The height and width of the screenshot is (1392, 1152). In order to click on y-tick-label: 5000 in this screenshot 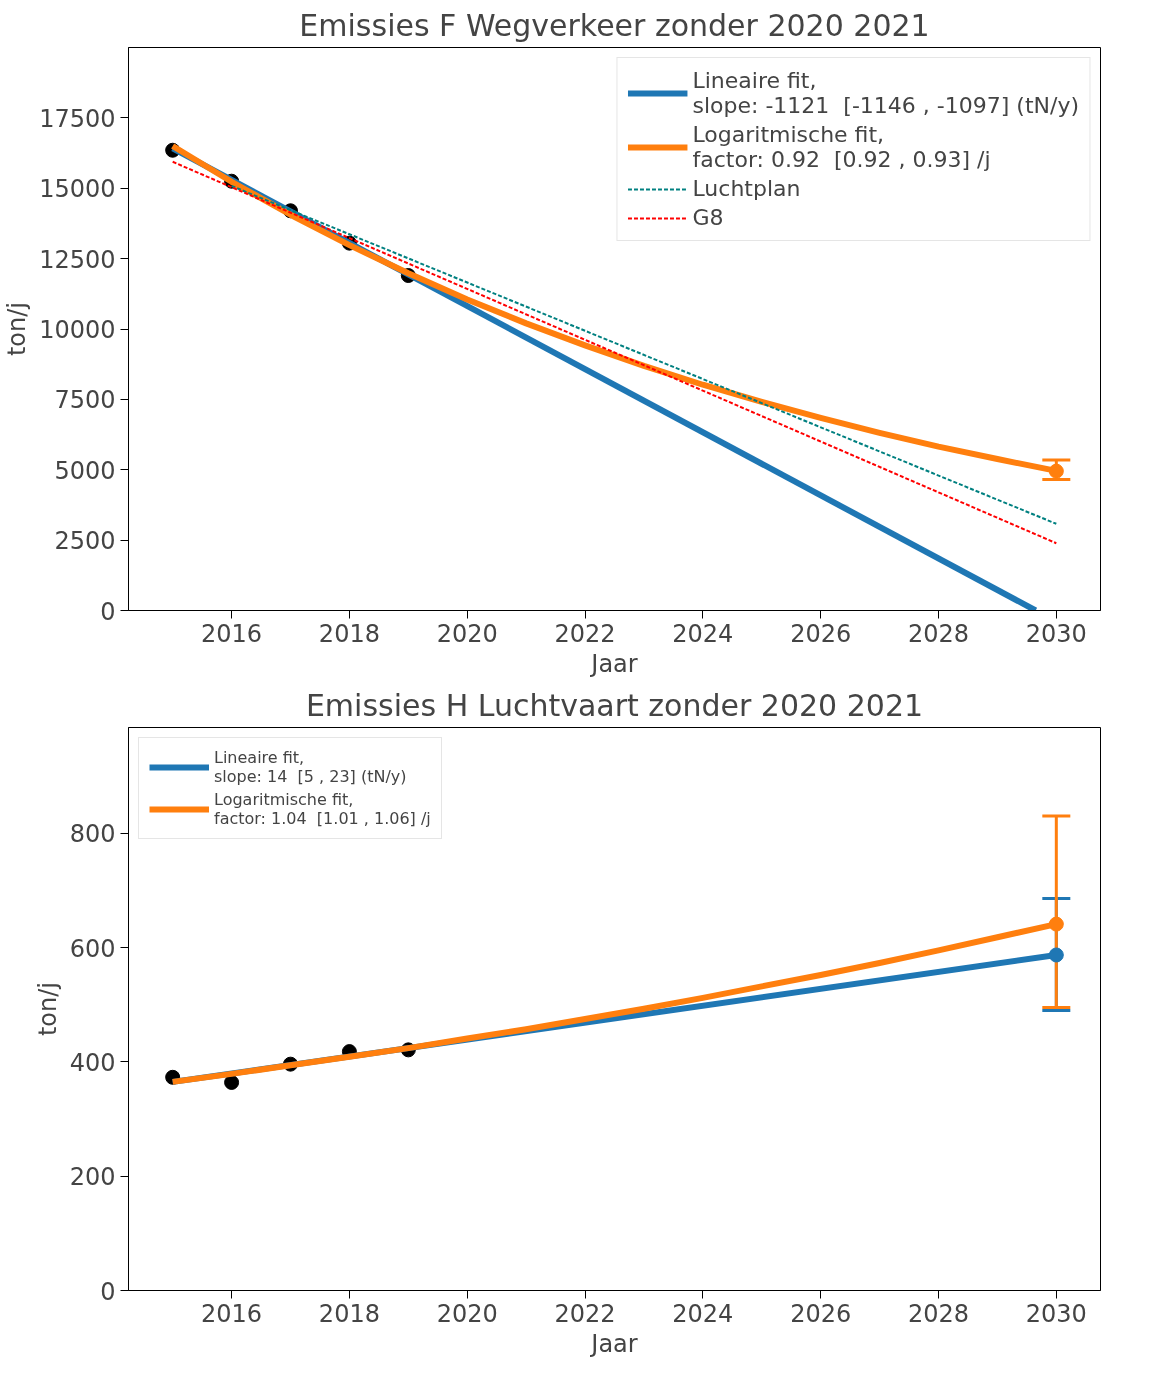, I will do `click(85, 470)`.